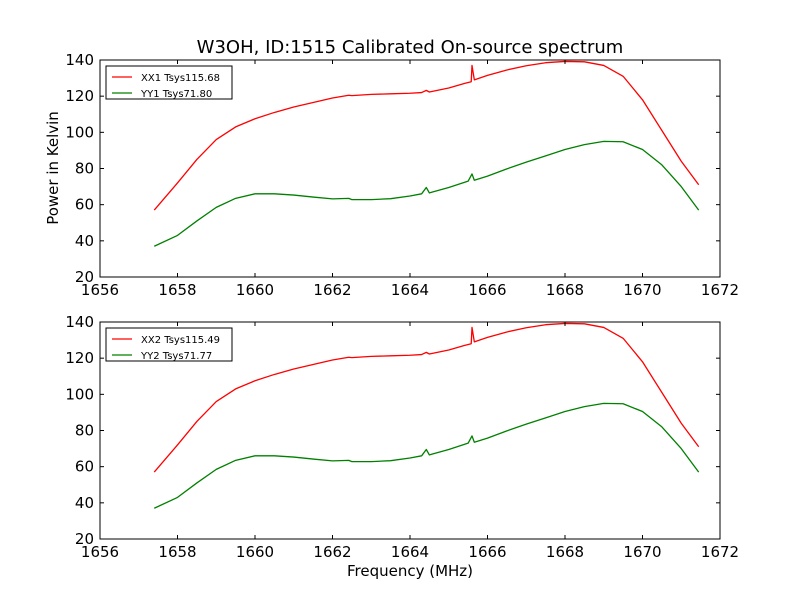 This screenshot has width=800, height=600. What do you see at coordinates (176, 356) in the screenshot?
I see `legend-label-2: YY2 Tsys71.77` at bounding box center [176, 356].